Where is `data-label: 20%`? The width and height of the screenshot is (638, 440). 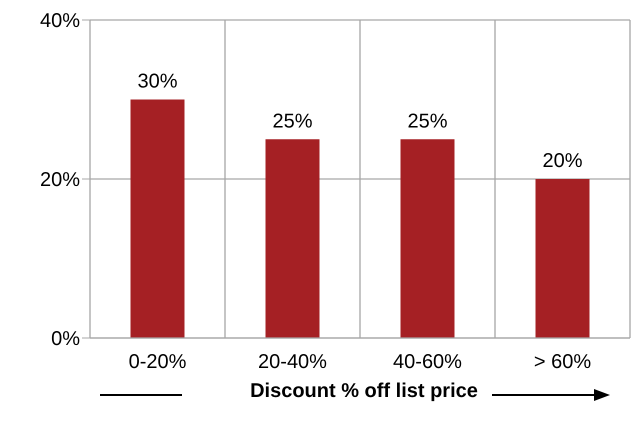
data-label: 20% is located at coordinates (562, 161).